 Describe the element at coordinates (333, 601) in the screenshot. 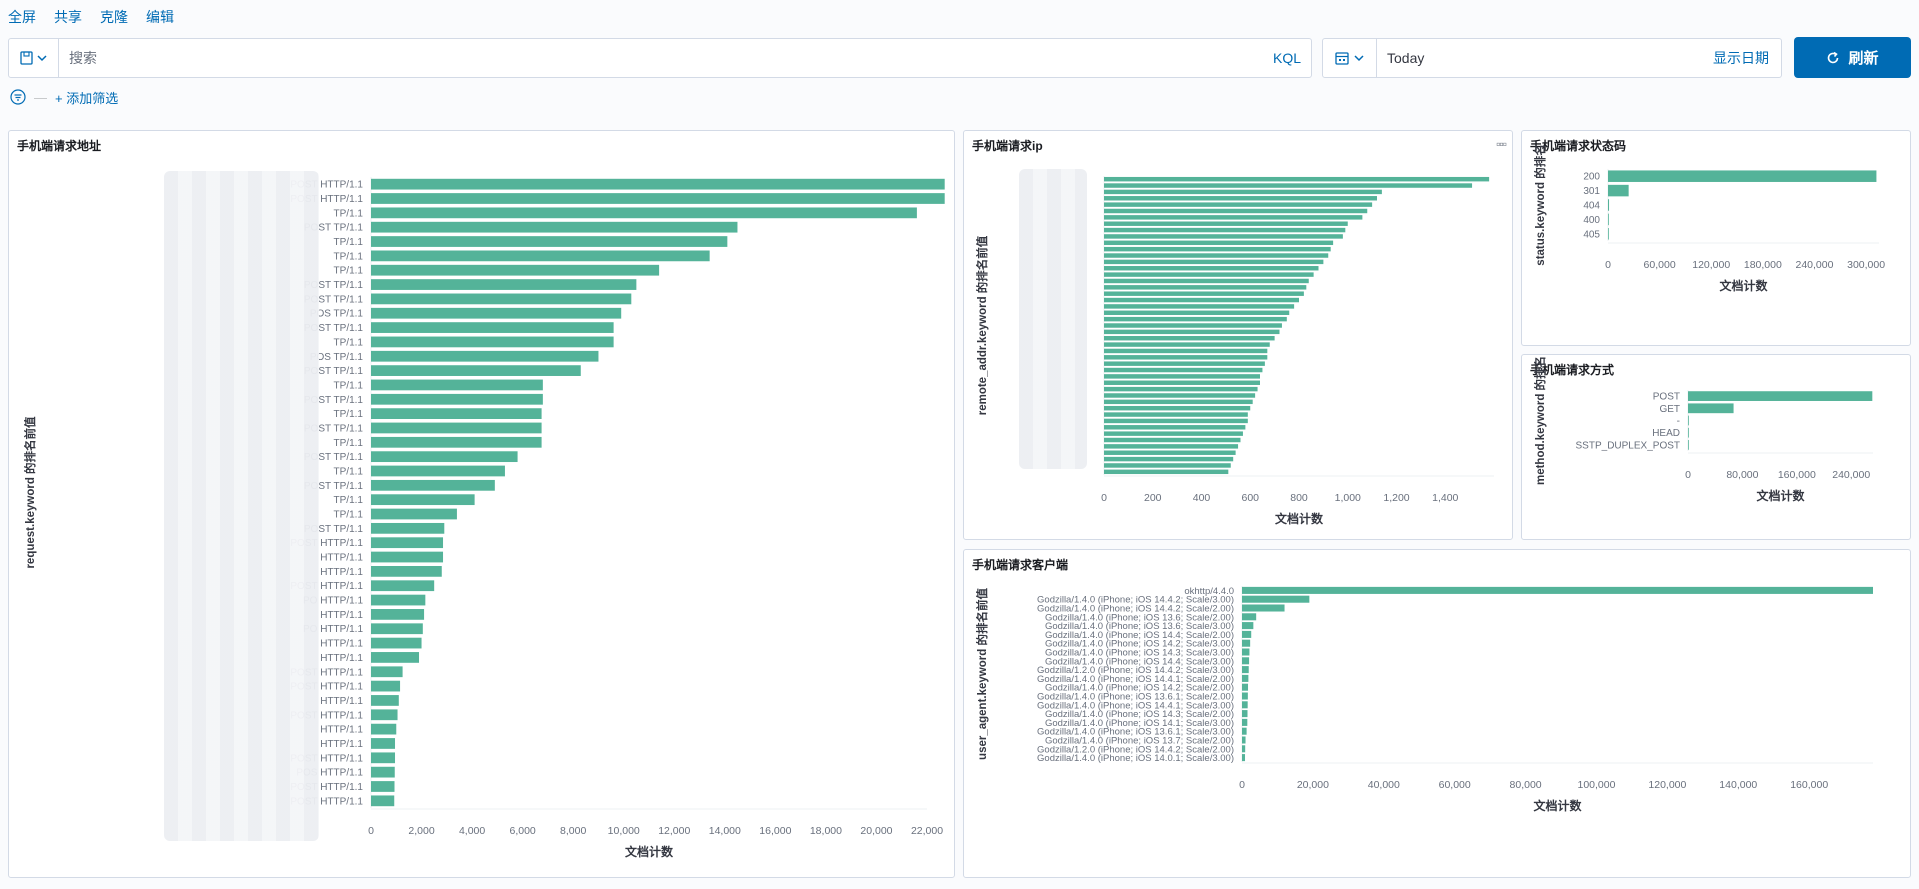

I see `category-label: PO HTTP/1.1` at that location.